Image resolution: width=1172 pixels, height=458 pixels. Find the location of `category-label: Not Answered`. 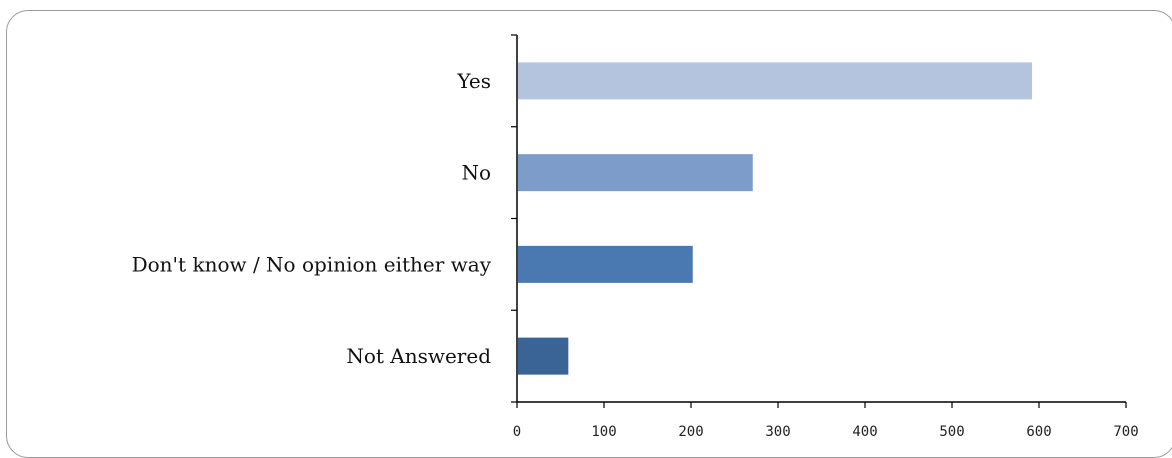

category-label: Not Answered is located at coordinates (418, 356).